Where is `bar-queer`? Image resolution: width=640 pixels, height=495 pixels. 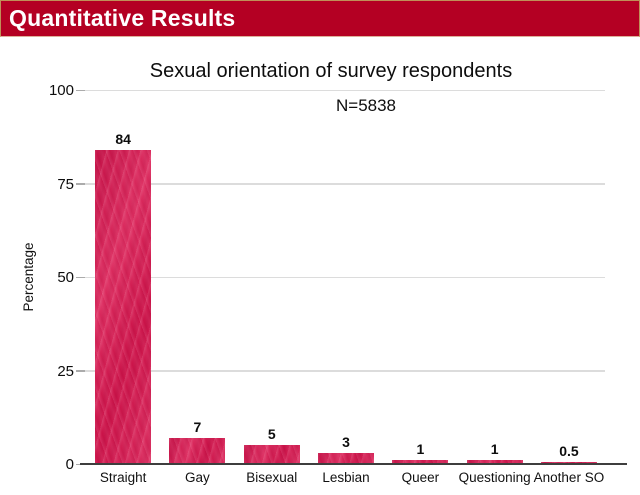
bar-queer is located at coordinates (420, 462).